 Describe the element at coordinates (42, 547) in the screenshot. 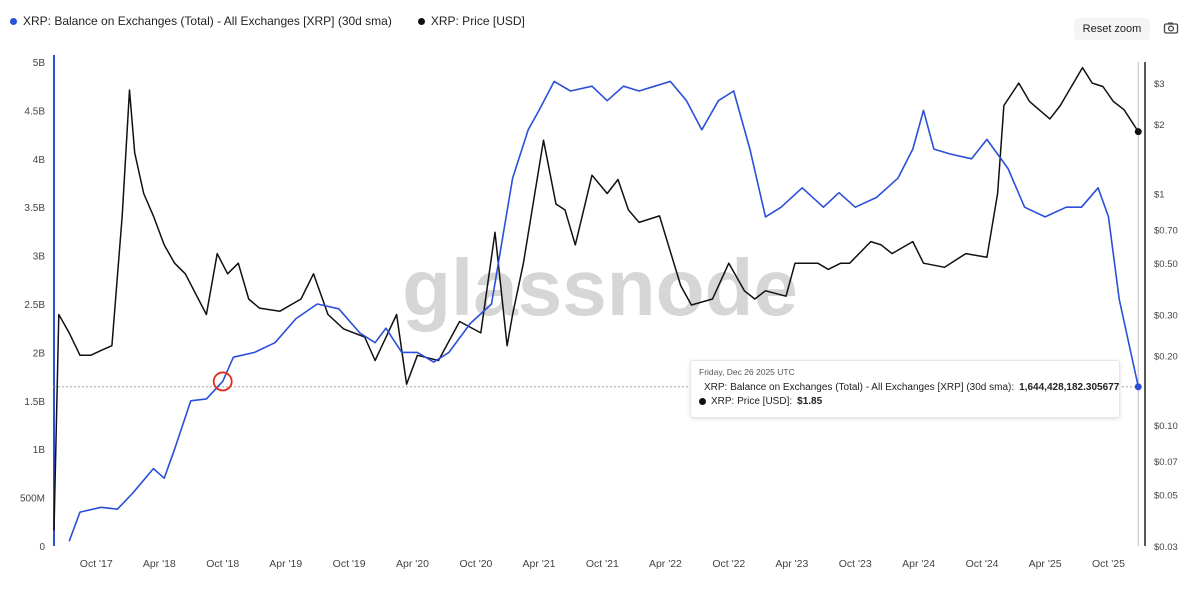

I see `left-tick-label: 0` at that location.